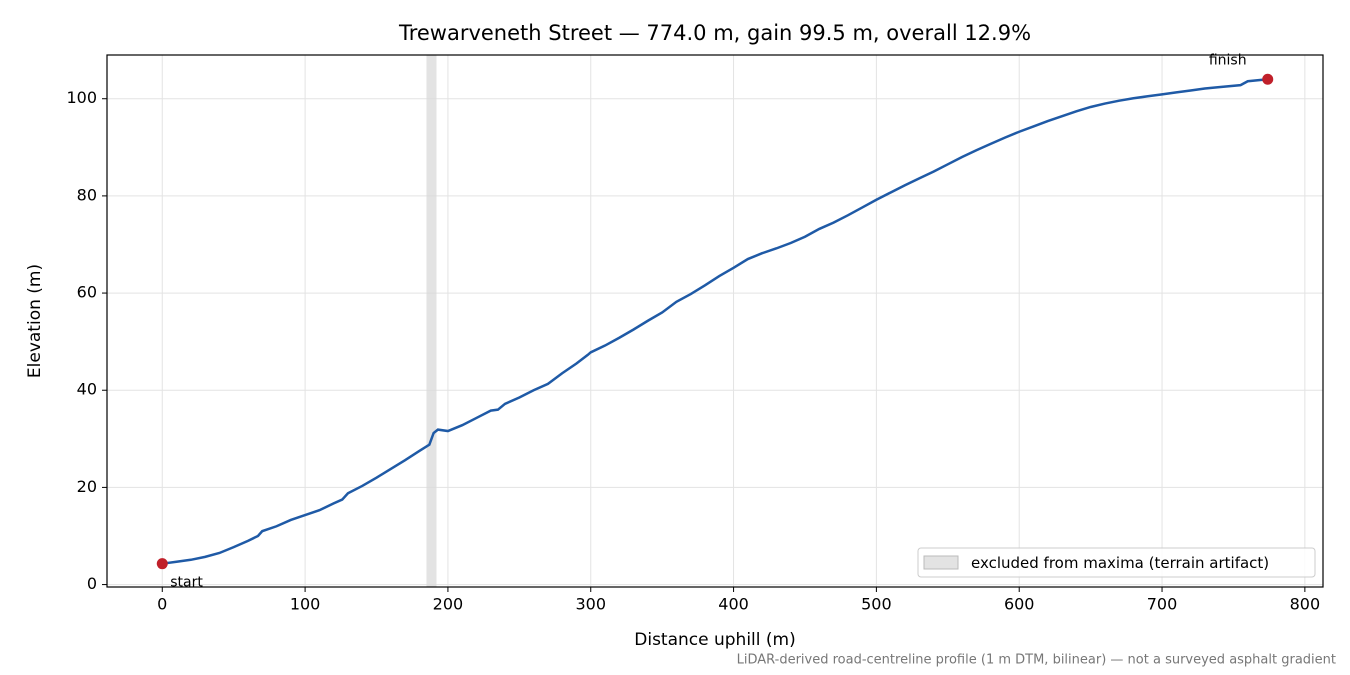 The width and height of the screenshot is (1350, 675). What do you see at coordinates (714, 640) in the screenshot?
I see `x-axis-label: Distance uphill (m)` at bounding box center [714, 640].